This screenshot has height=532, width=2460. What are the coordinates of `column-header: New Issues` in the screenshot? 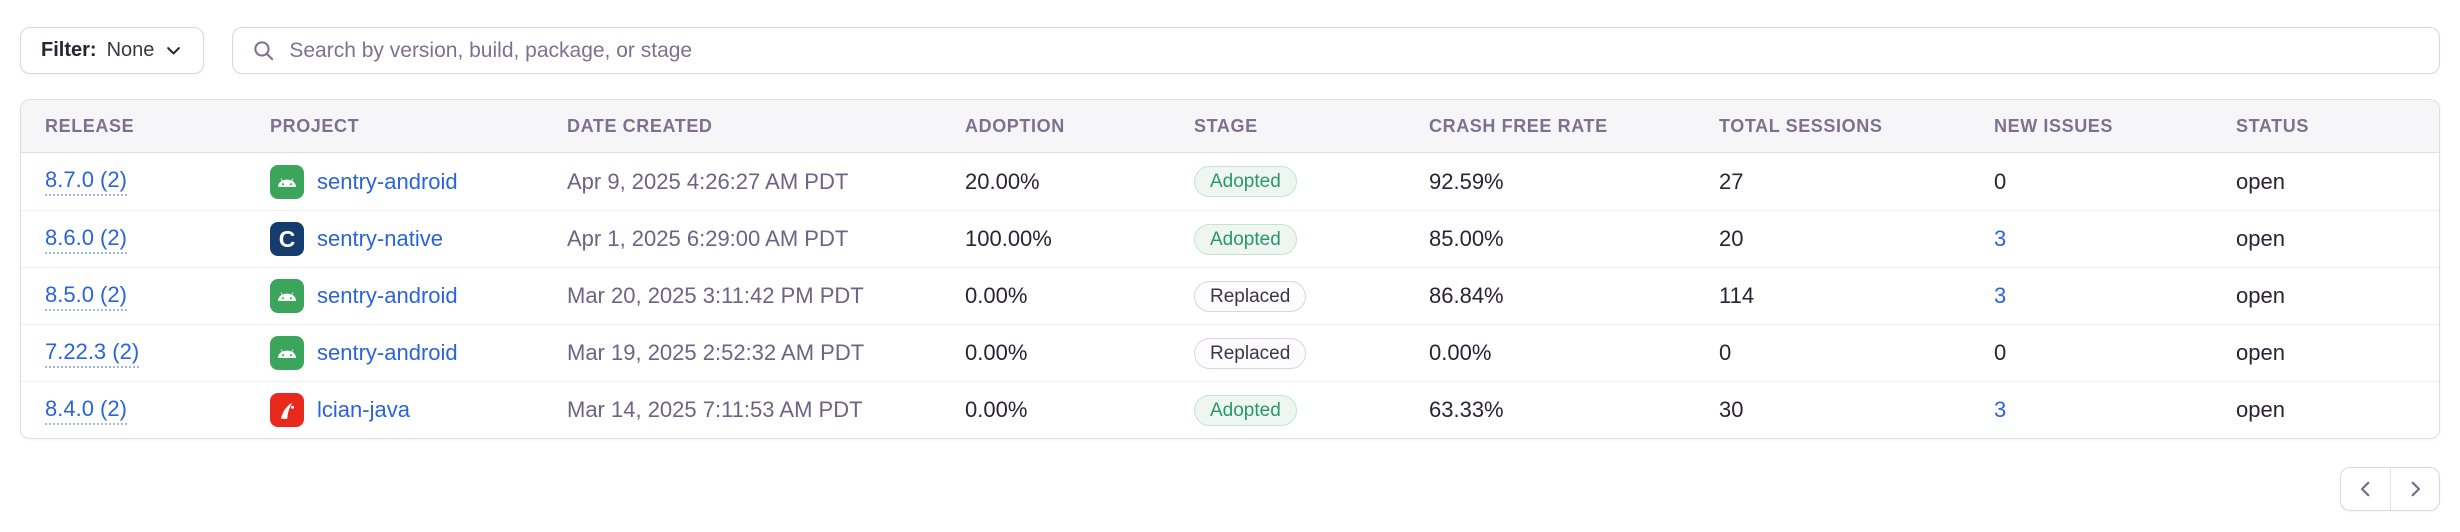 It's located at (2054, 125).